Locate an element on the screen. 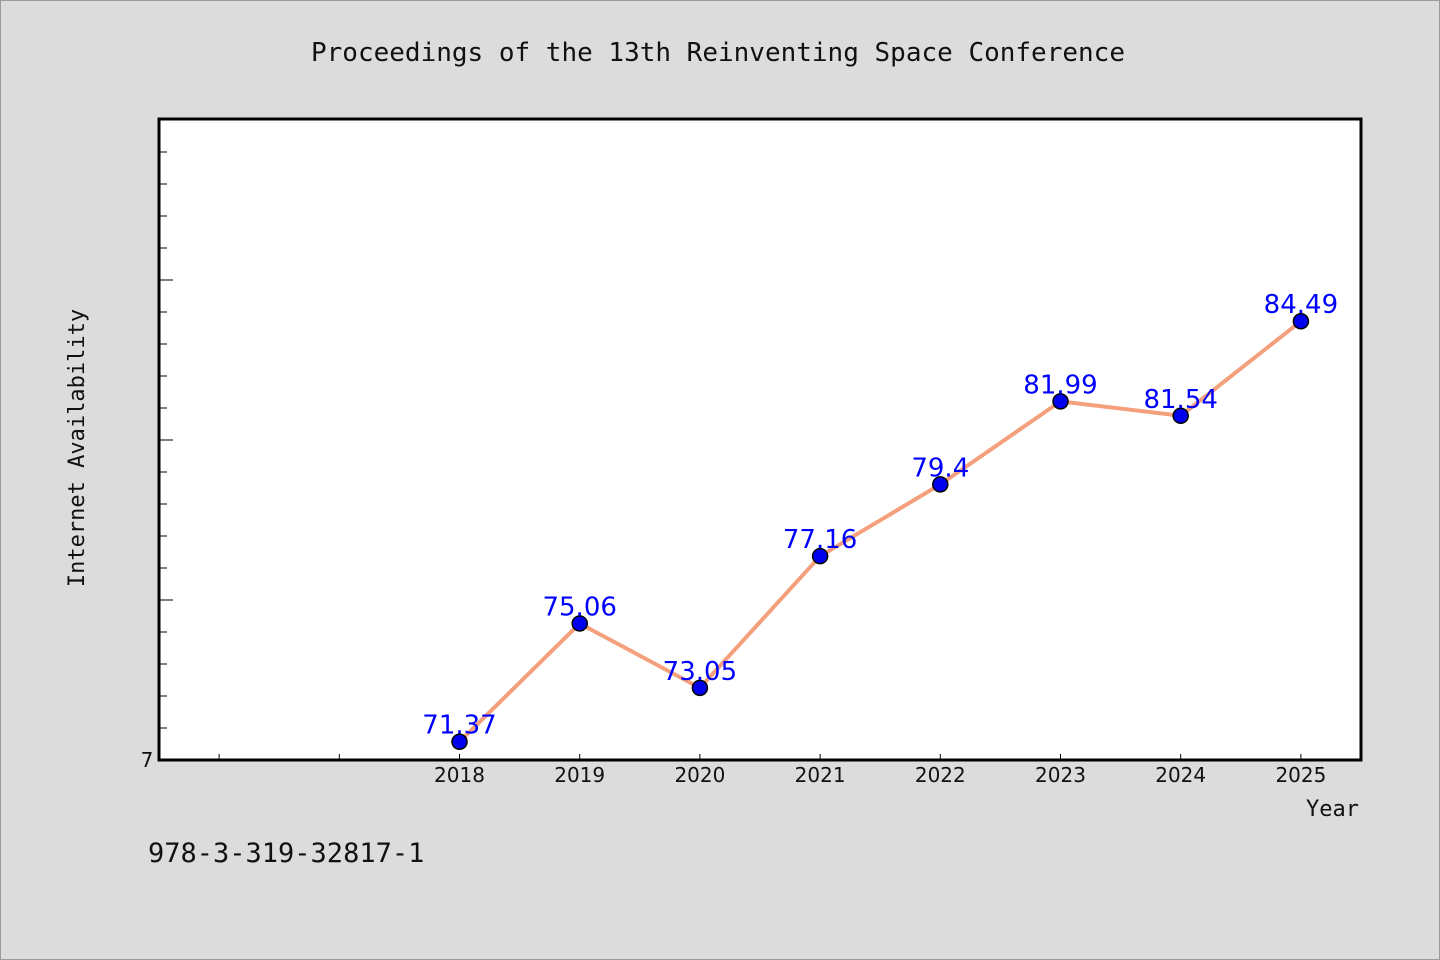 Image resolution: width=1440 pixels, height=960 pixels. data-label: 81.54 is located at coordinates (1180, 400).